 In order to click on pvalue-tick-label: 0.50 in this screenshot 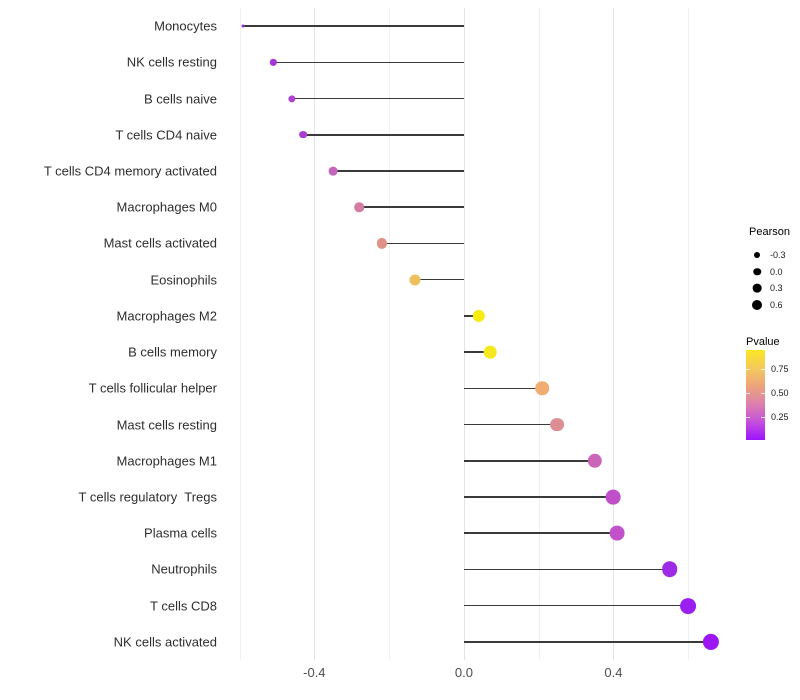, I will do `click(780, 393)`.